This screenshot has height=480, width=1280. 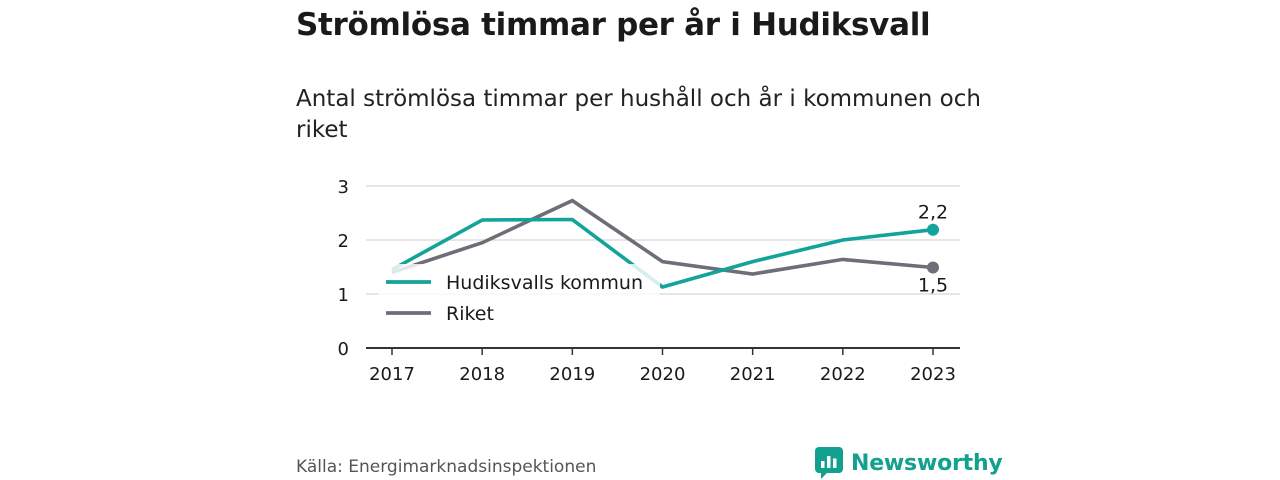 I want to click on newsworthy-logo-icon, so click(x=829, y=463).